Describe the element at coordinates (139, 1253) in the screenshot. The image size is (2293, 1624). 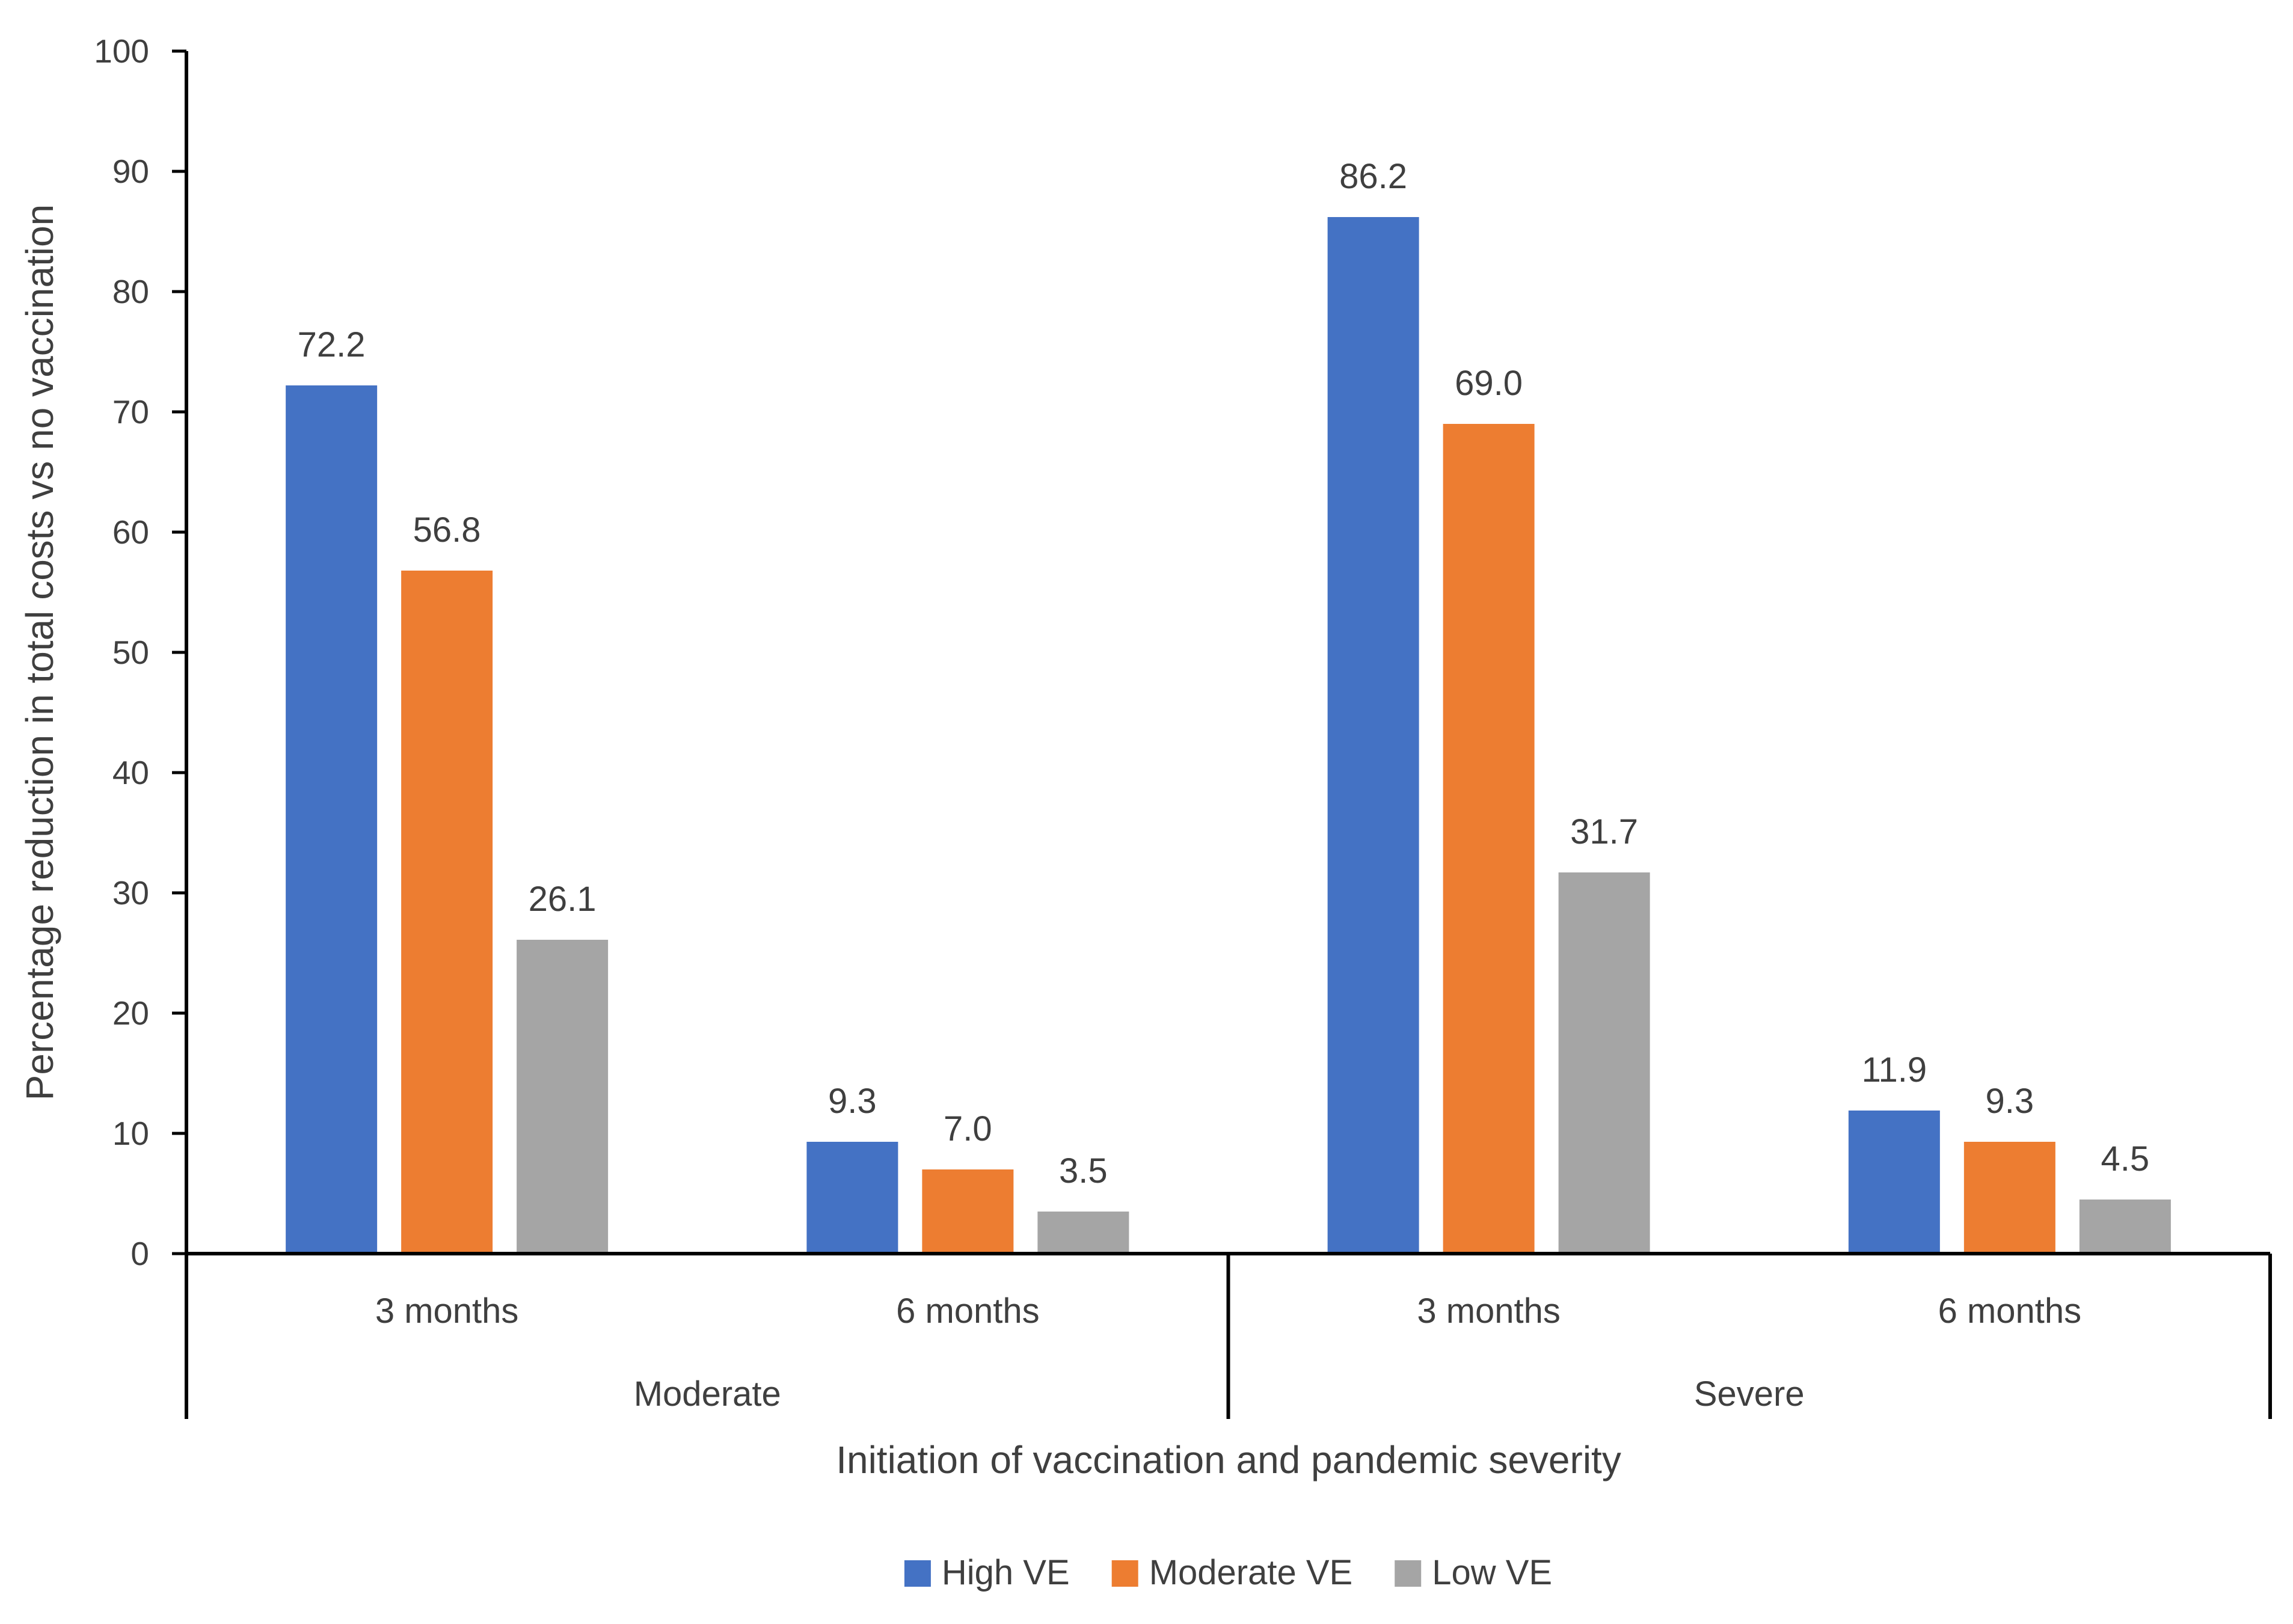
I see `y-tick-label: 0` at that location.